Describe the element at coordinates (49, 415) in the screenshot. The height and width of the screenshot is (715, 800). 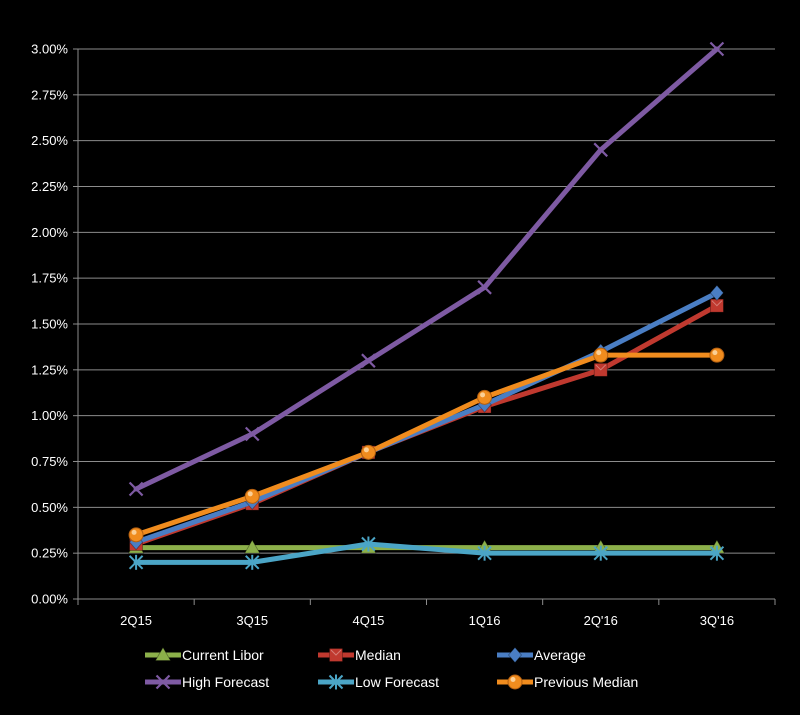
I see `y-tick-label: 1.00%` at that location.